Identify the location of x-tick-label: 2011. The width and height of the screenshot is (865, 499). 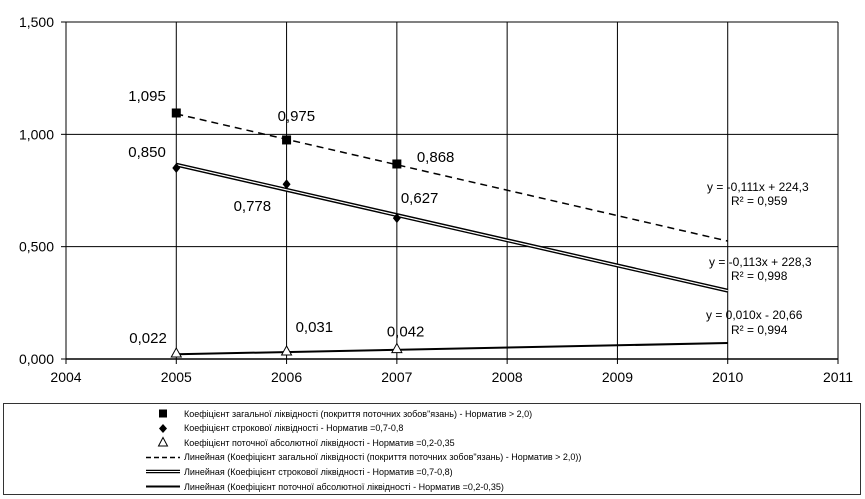
(838, 377).